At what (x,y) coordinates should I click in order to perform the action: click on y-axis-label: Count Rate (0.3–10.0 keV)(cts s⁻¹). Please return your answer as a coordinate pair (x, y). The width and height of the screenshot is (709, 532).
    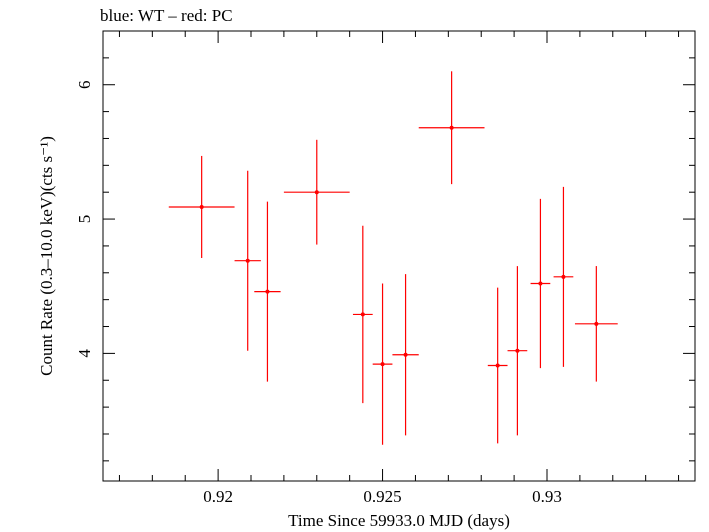
    Looking at the image, I should click on (46, 256).